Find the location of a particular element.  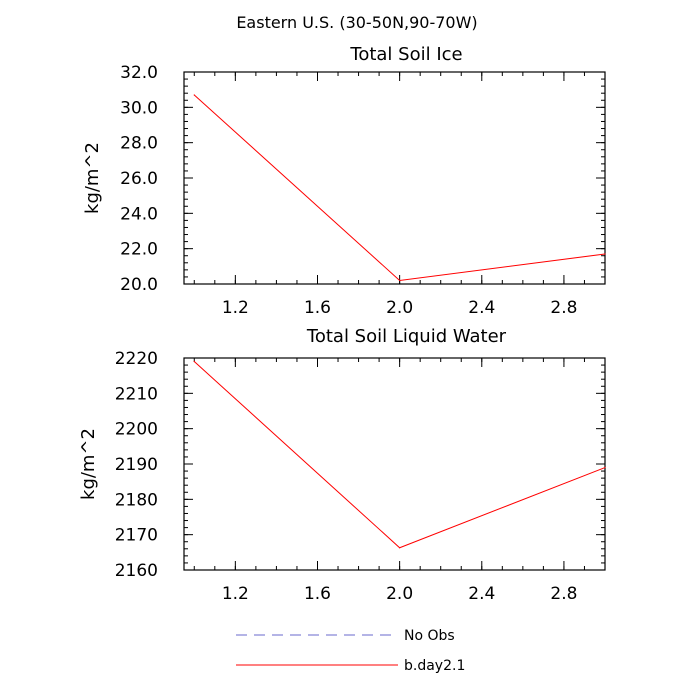

y-tick-label: 28.0 is located at coordinates (139, 144).